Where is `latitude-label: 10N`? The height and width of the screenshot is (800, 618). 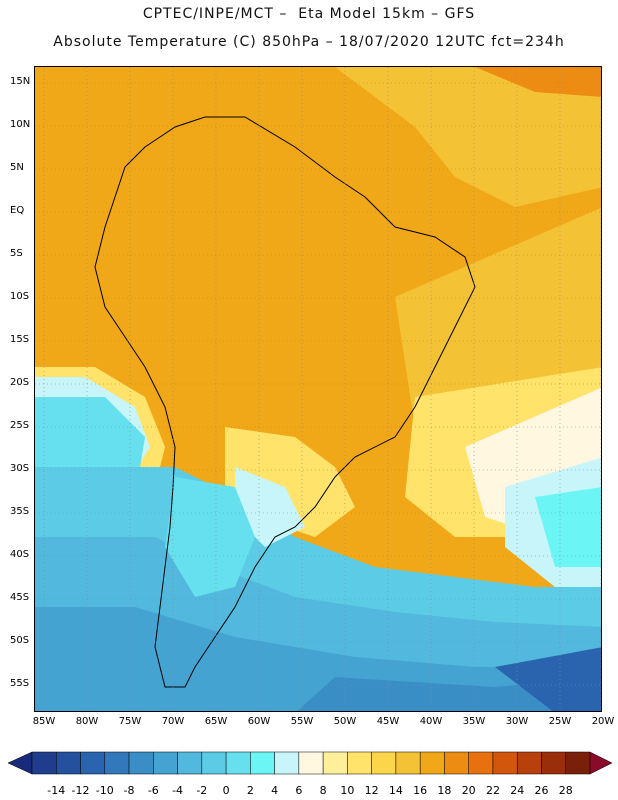 latitude-label: 10N is located at coordinates (20, 124).